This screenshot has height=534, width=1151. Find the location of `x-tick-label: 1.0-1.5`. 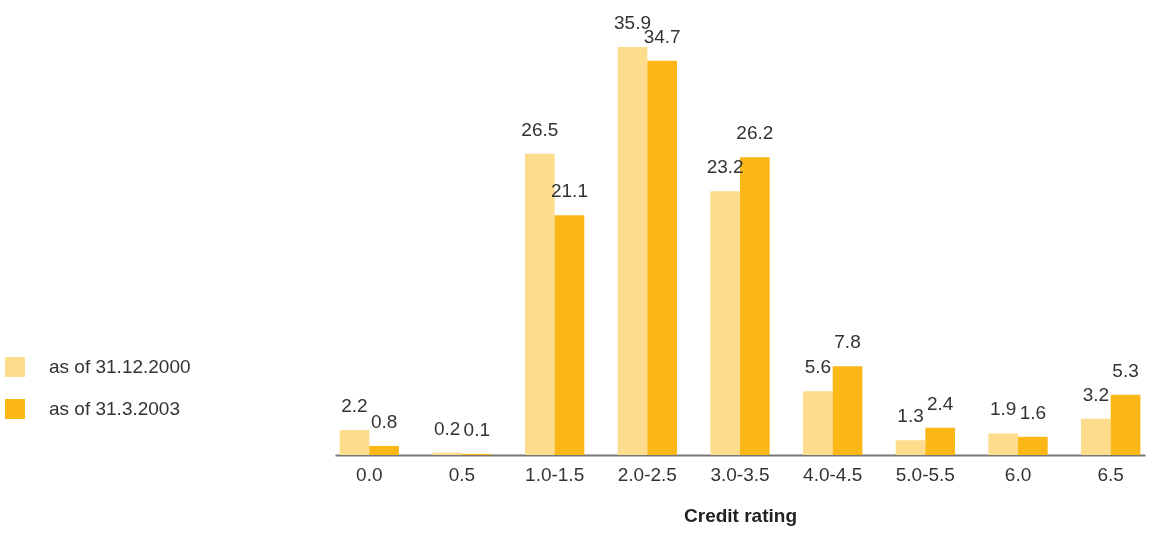

x-tick-label: 1.0-1.5 is located at coordinates (555, 474).